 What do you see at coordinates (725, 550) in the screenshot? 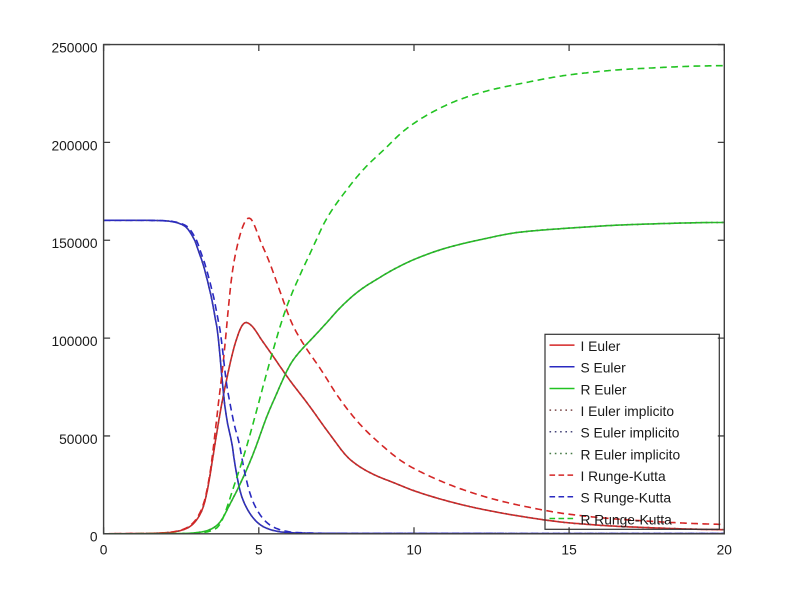
I see `svg-text: 20` at bounding box center [725, 550].